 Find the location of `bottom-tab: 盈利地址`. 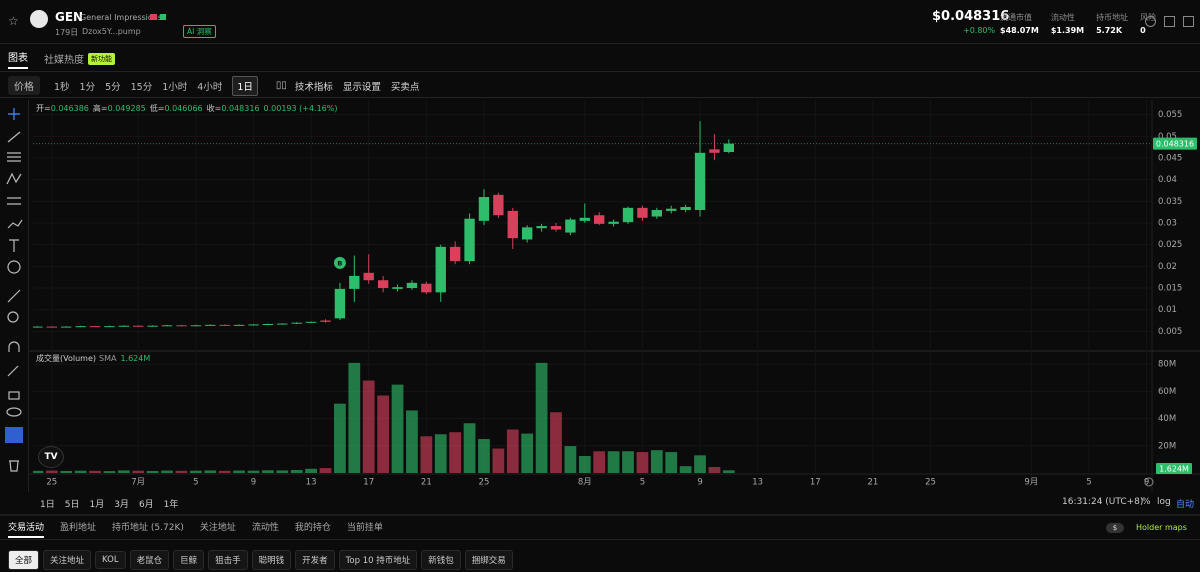

bottom-tab: 盈利地址 is located at coordinates (78, 527).